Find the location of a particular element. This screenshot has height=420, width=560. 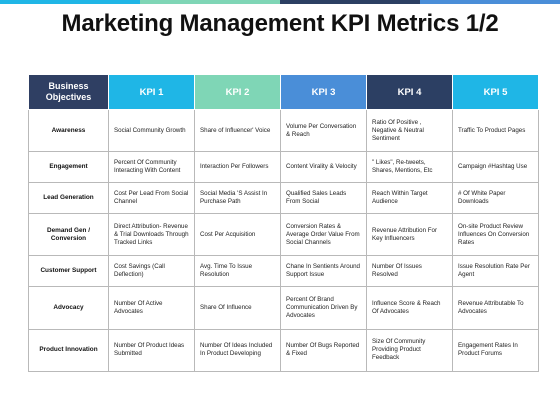

kpi-cell: Share Of Influence is located at coordinates (237, 308).